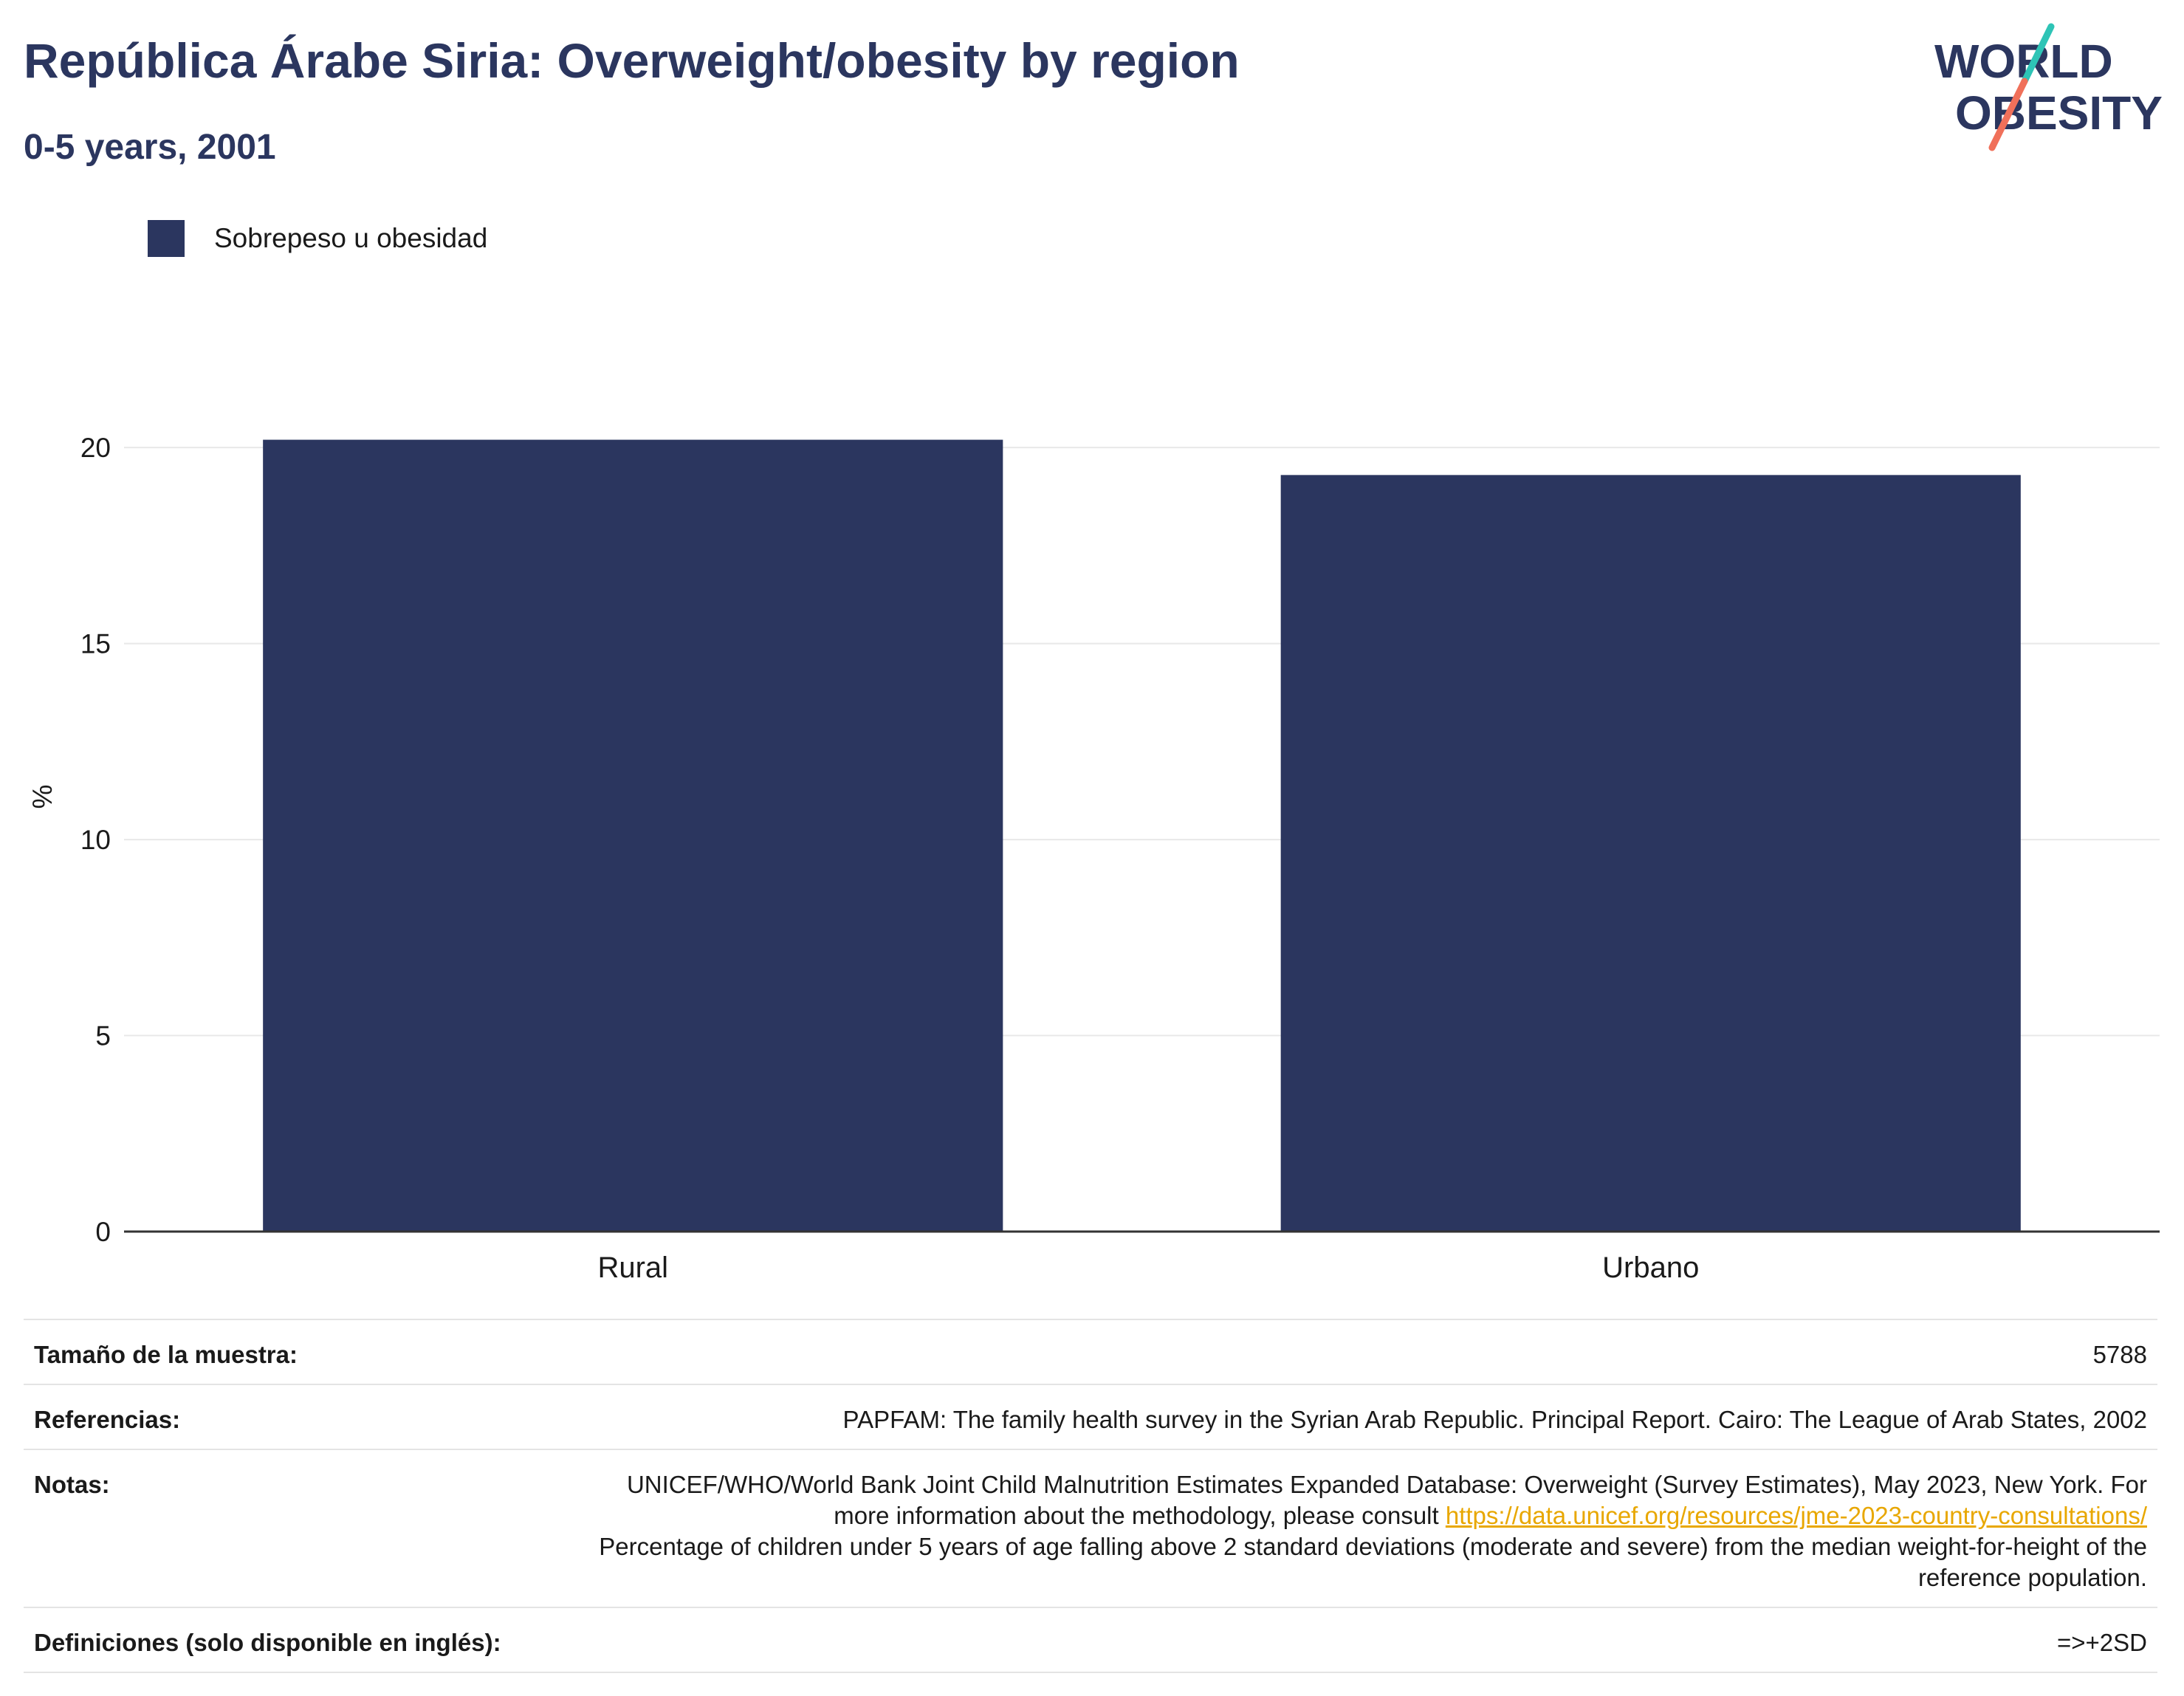 Image resolution: width=2184 pixels, height=1696 pixels. I want to click on references-label: Referencias:, so click(108, 1419).